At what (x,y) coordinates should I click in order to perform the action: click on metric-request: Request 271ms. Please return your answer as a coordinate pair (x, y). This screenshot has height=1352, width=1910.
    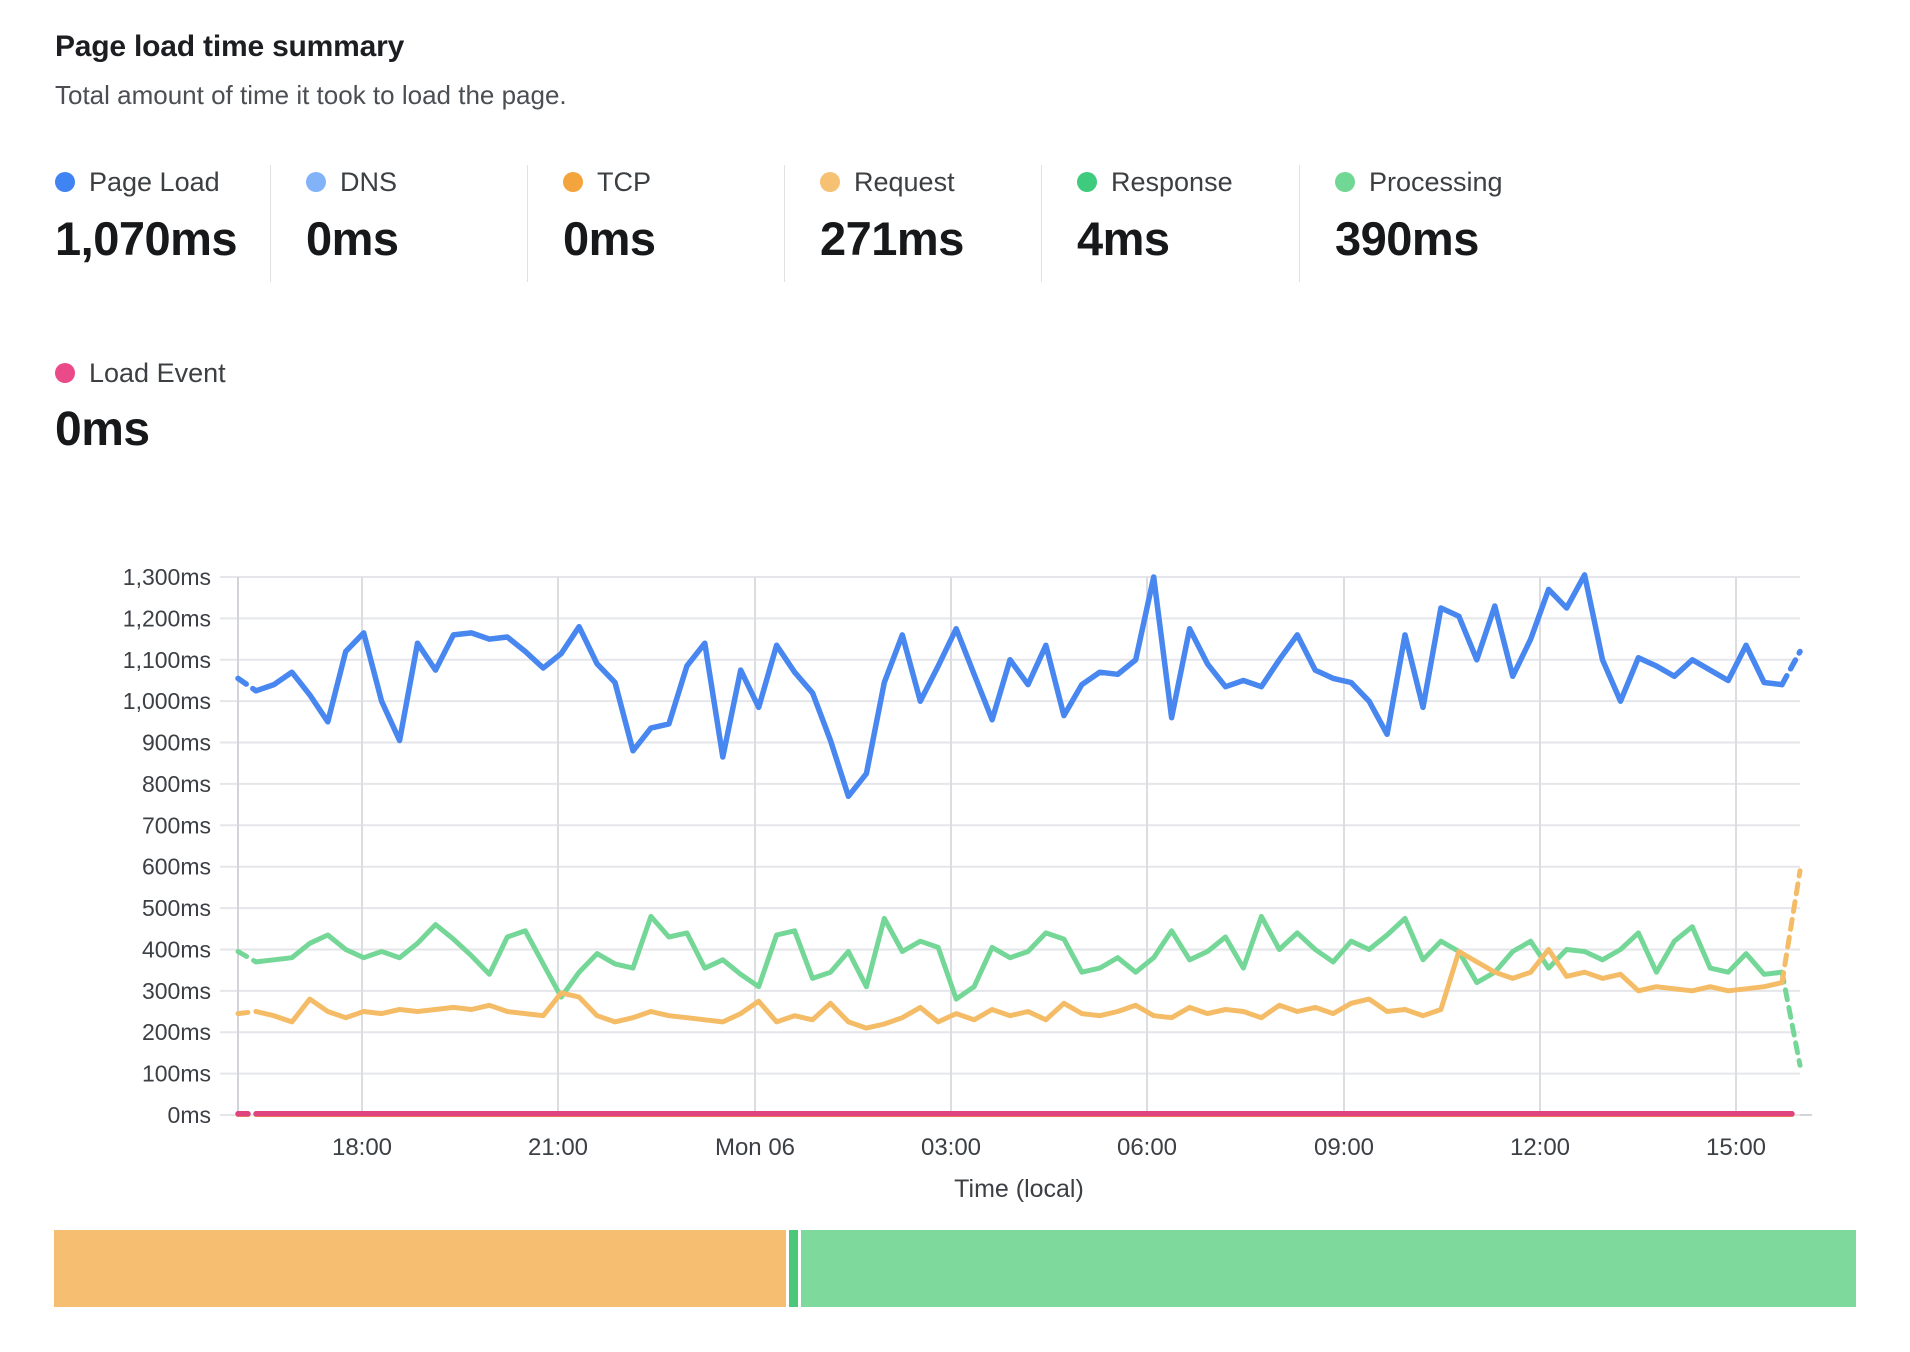
    Looking at the image, I should click on (912, 223).